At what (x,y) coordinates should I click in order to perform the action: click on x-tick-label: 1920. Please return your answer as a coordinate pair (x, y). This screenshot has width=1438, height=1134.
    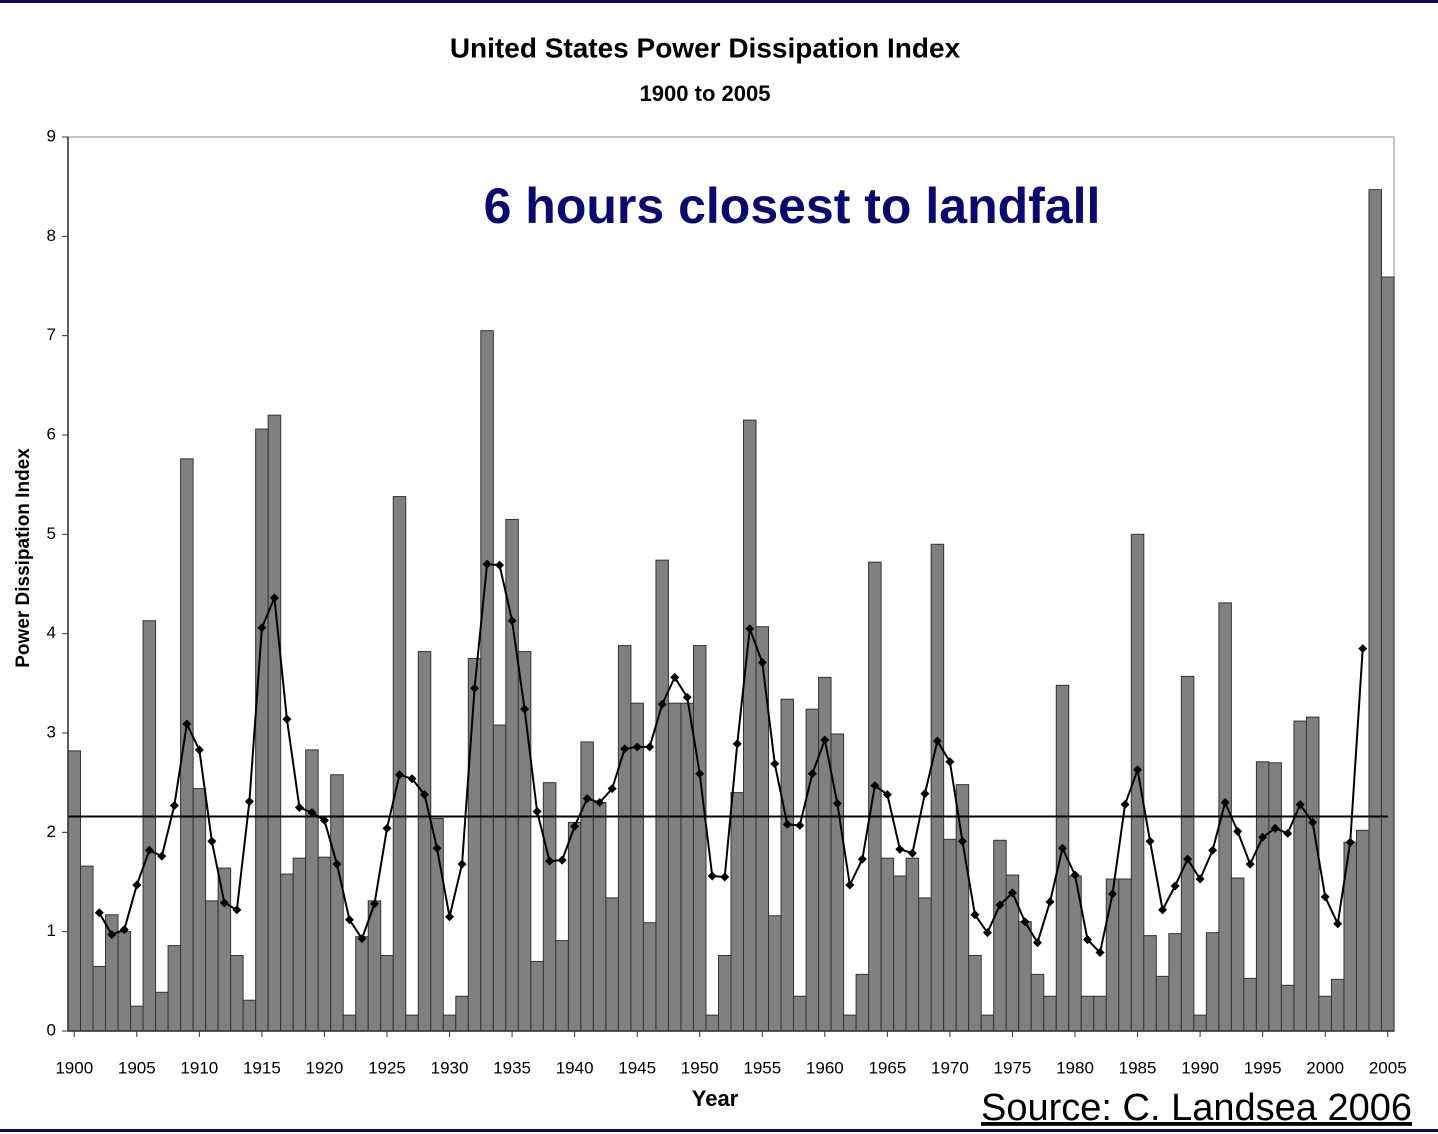
    Looking at the image, I should click on (325, 1067).